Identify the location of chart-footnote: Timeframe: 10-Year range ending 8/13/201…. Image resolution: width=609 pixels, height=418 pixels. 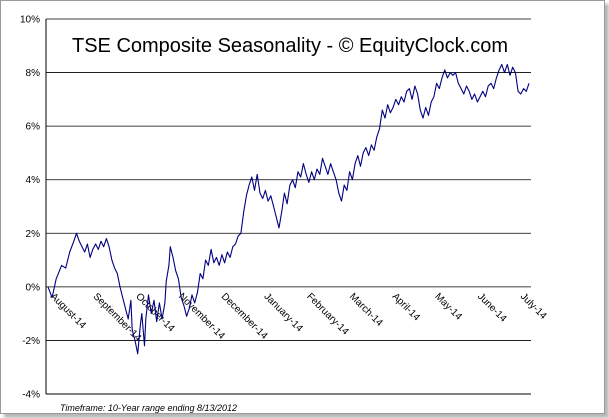
(148, 408).